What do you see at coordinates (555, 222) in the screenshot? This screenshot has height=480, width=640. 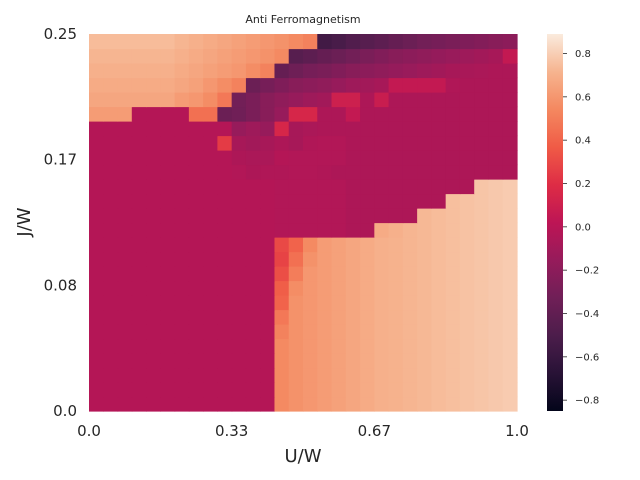 I see `colorbar` at bounding box center [555, 222].